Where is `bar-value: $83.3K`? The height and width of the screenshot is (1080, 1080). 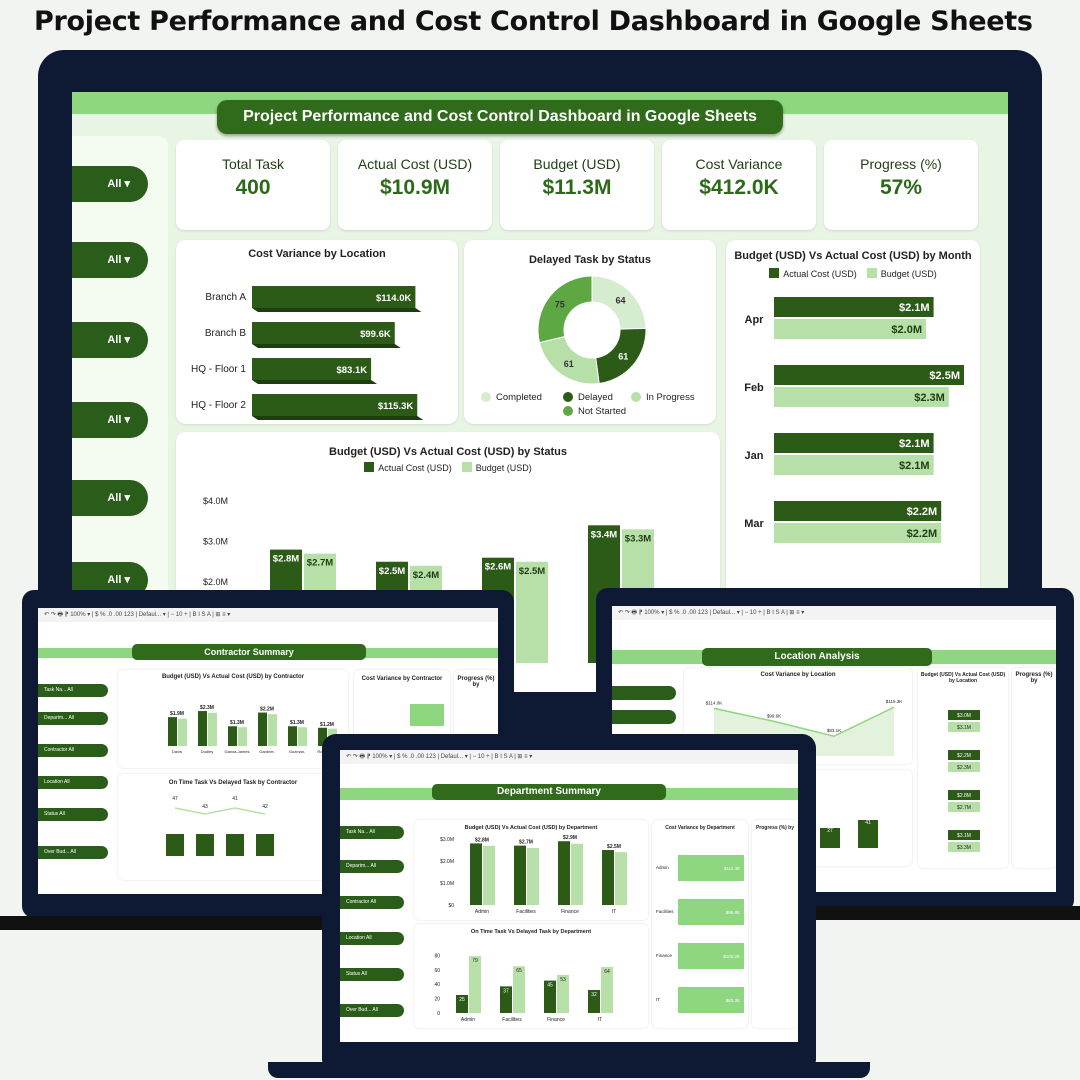
bar-value: $83.3K is located at coordinates (733, 1000).